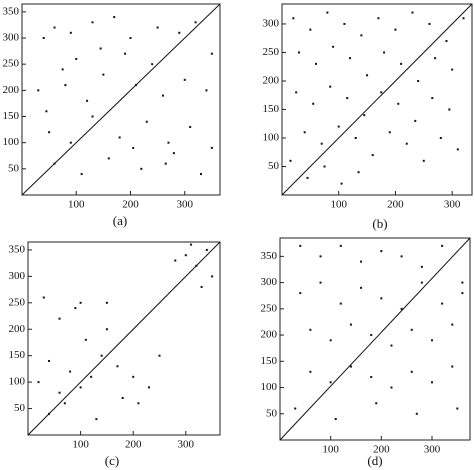 Image resolution: width=474 pixels, height=470 pixels. What do you see at coordinates (120, 220) in the screenshot?
I see `panel-label: (a)` at bounding box center [120, 220].